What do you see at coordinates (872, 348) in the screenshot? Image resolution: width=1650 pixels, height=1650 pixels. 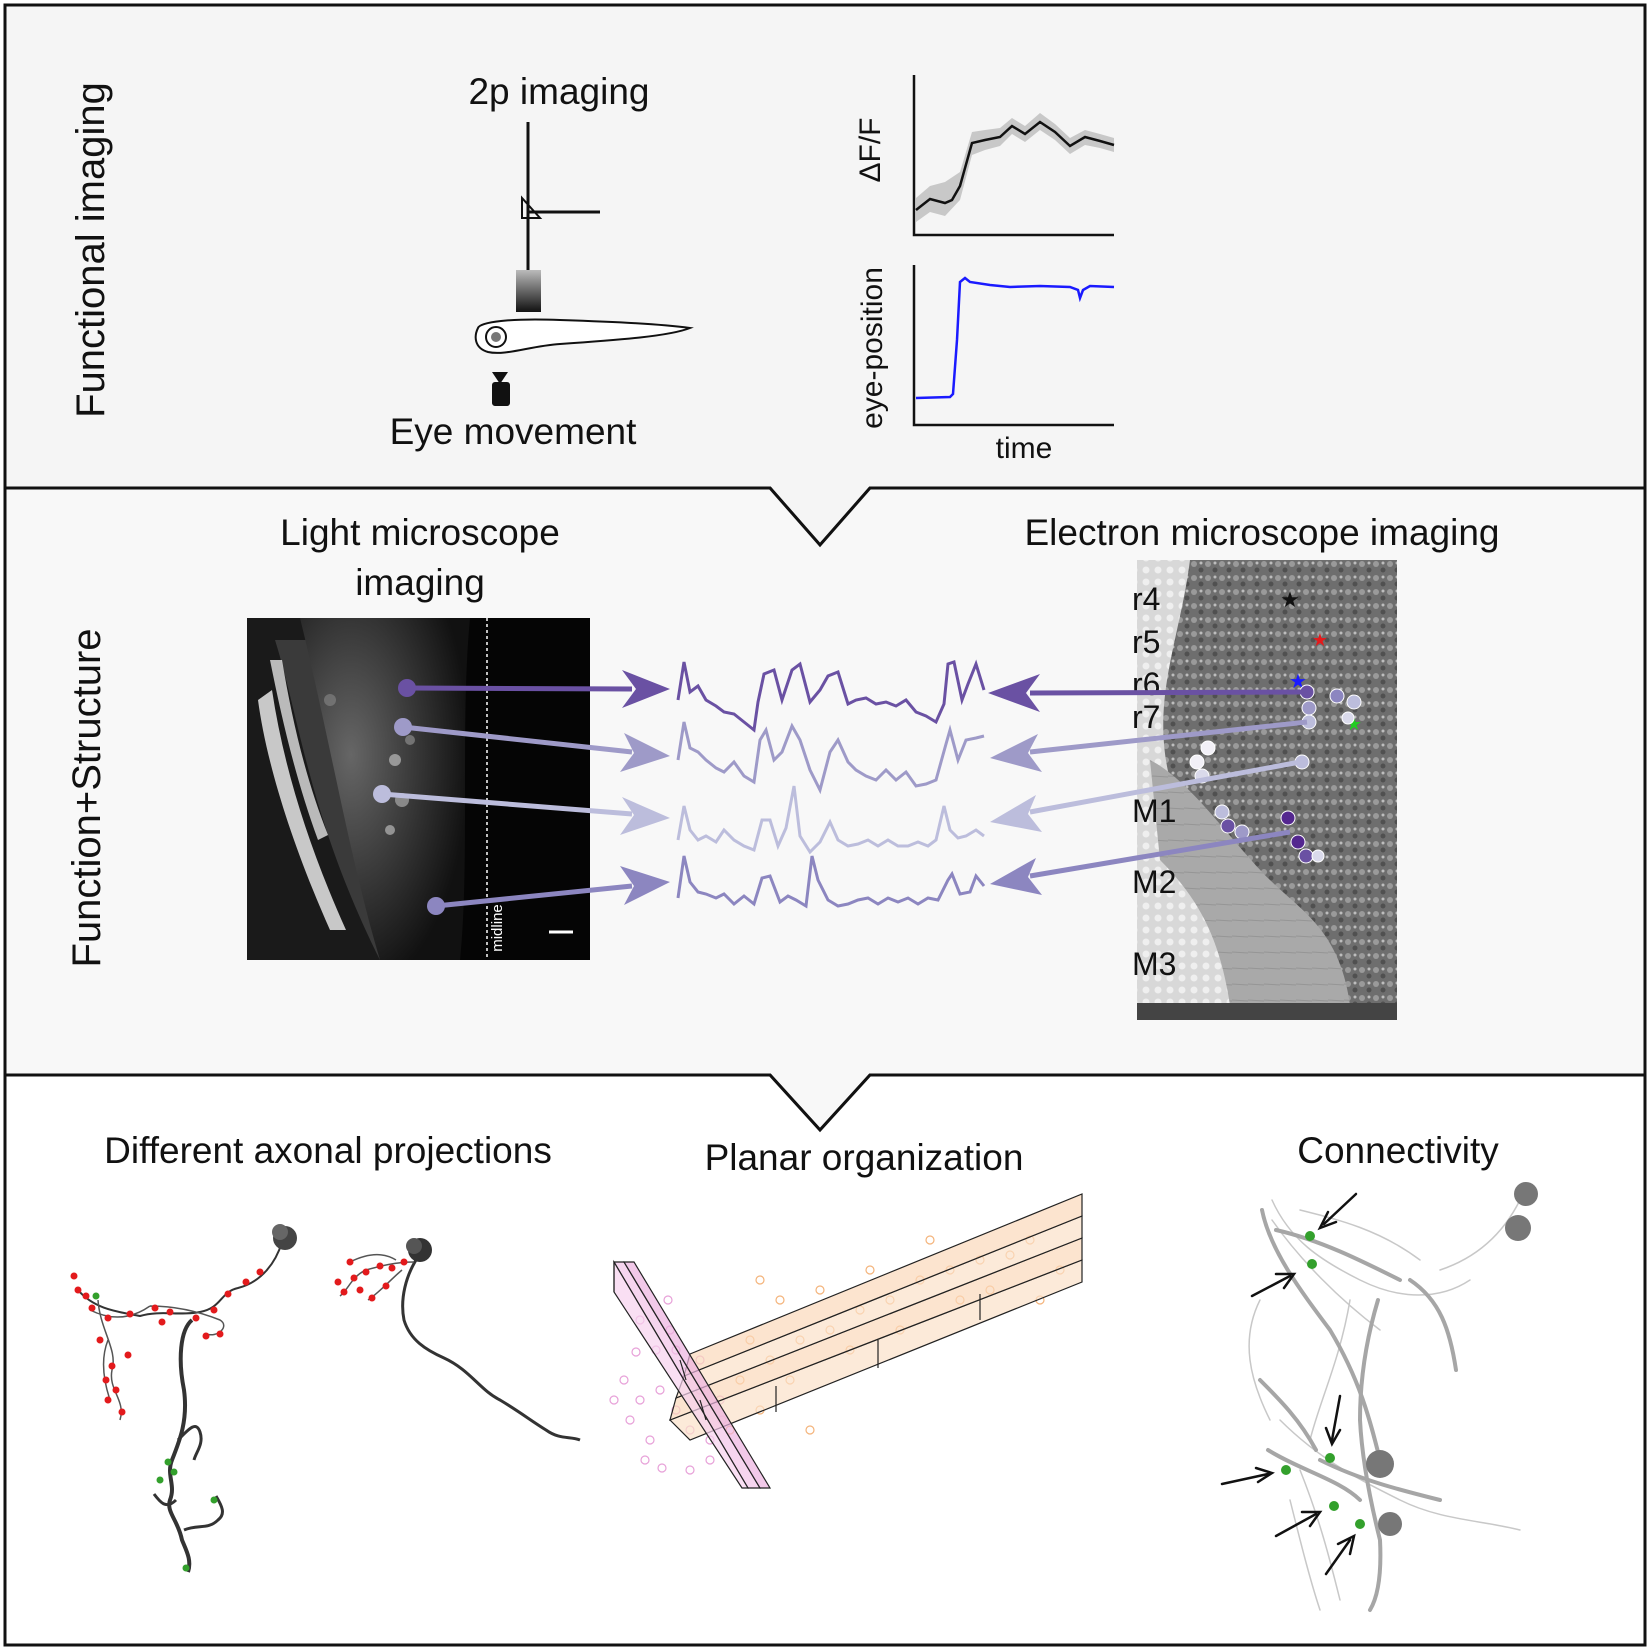 I see `eye-position-axis-label: eye-position` at bounding box center [872, 348].